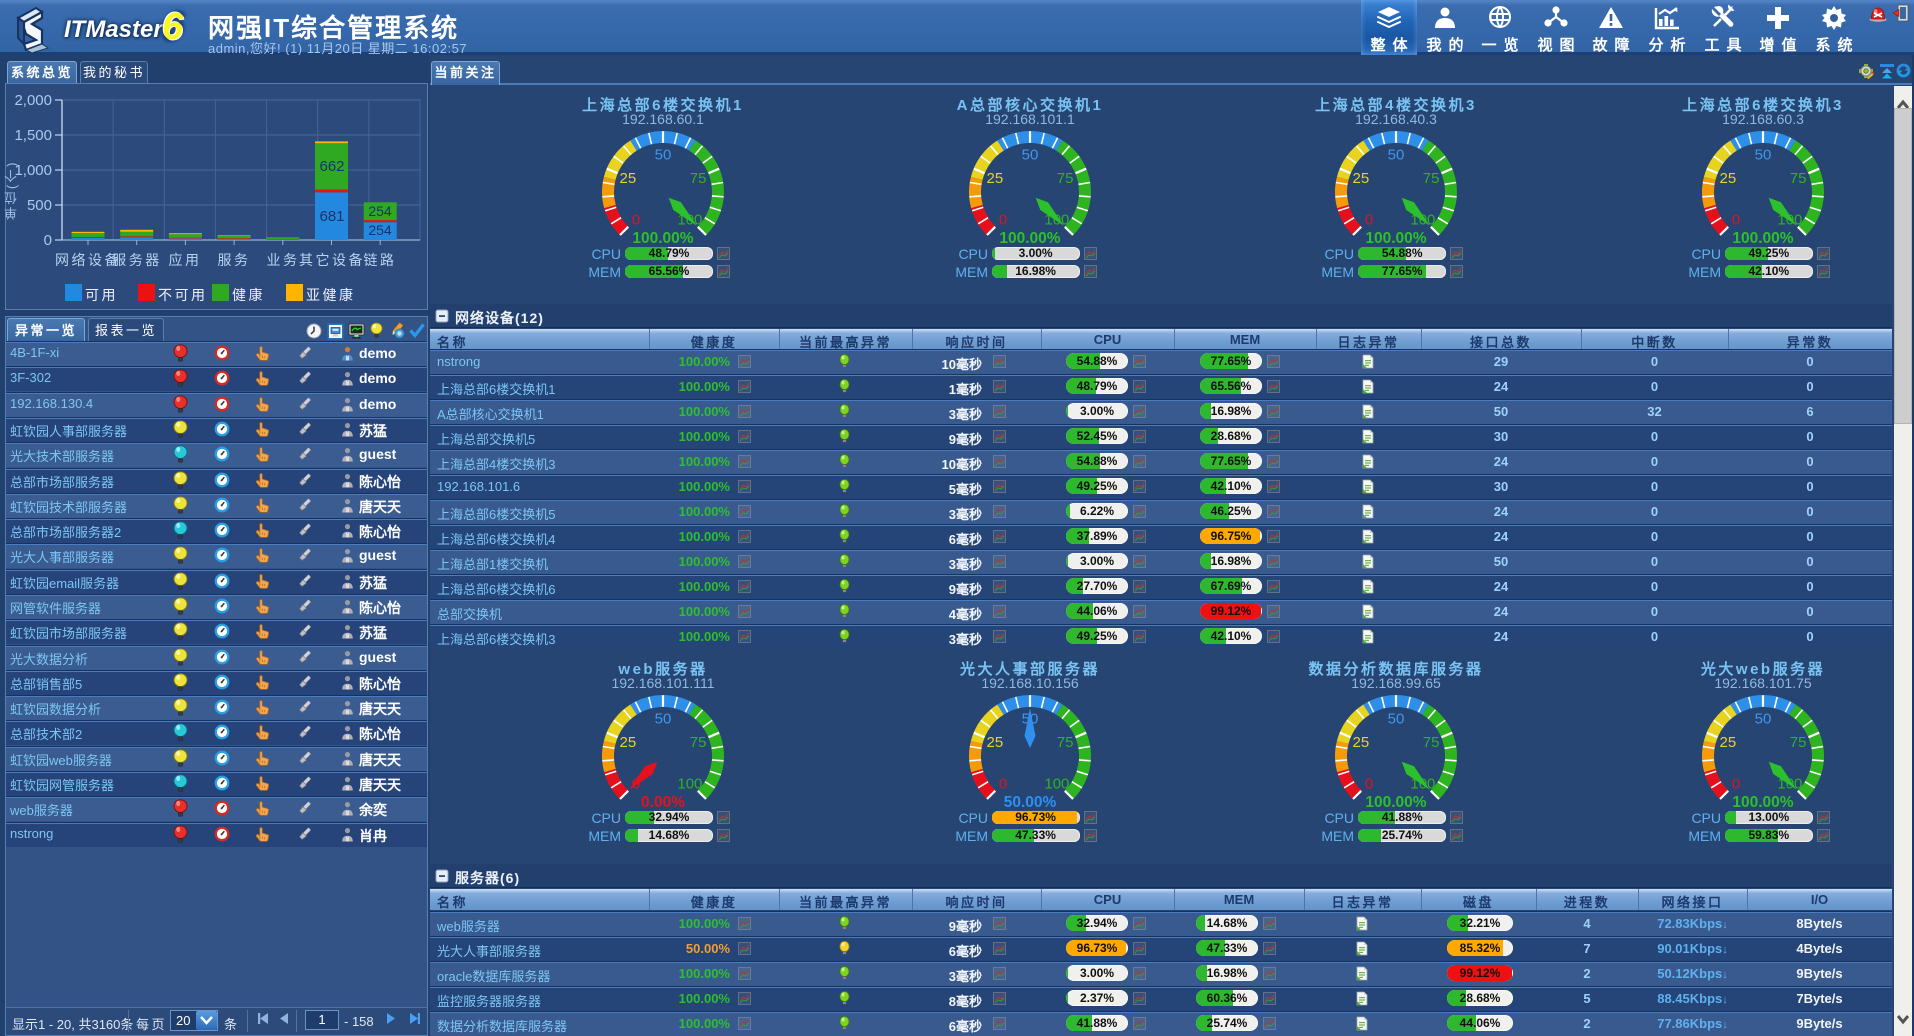 The width and height of the screenshot is (1914, 1036). Describe the element at coordinates (33, 170) in the screenshot. I see `svg-text: 1,000` at that location.